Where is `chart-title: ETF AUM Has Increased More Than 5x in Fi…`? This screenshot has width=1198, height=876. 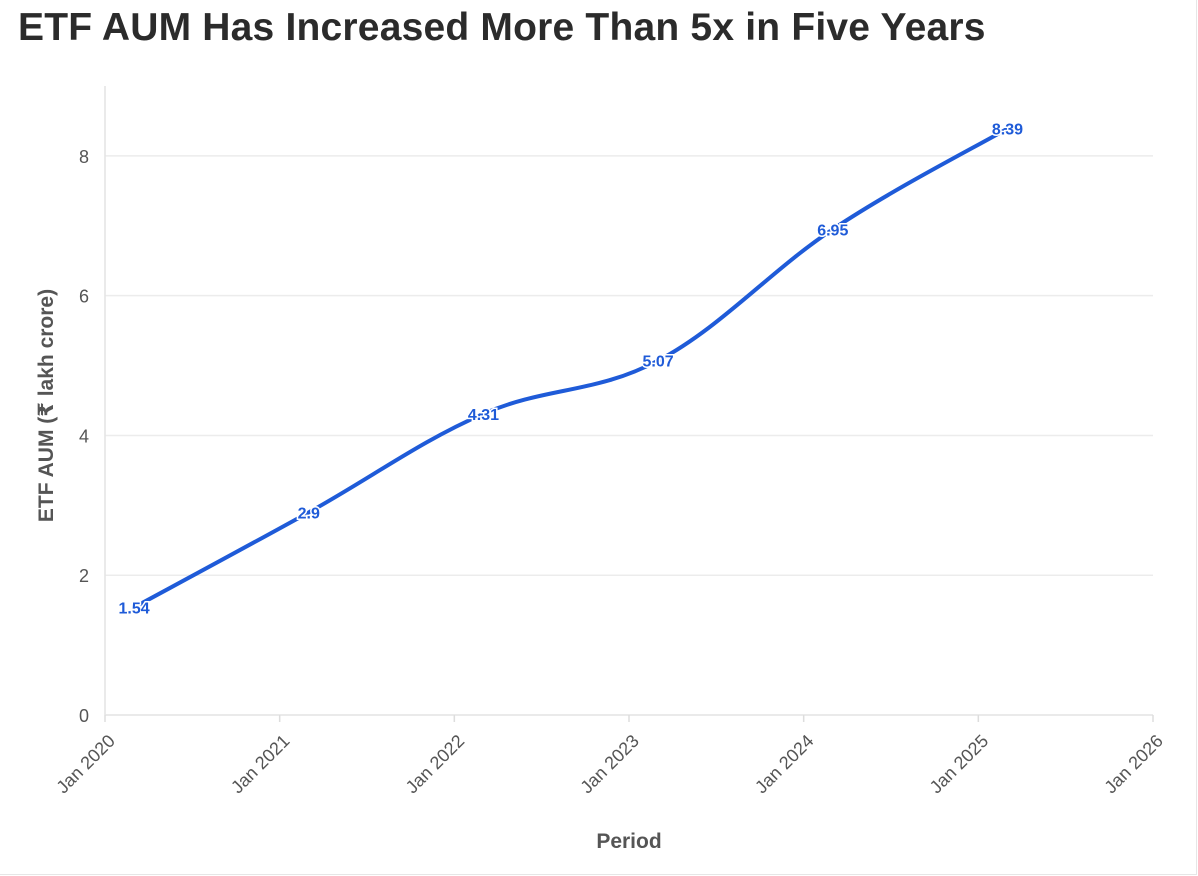 chart-title: ETF AUM Has Increased More Than 5x in Fi… is located at coordinates (502, 27).